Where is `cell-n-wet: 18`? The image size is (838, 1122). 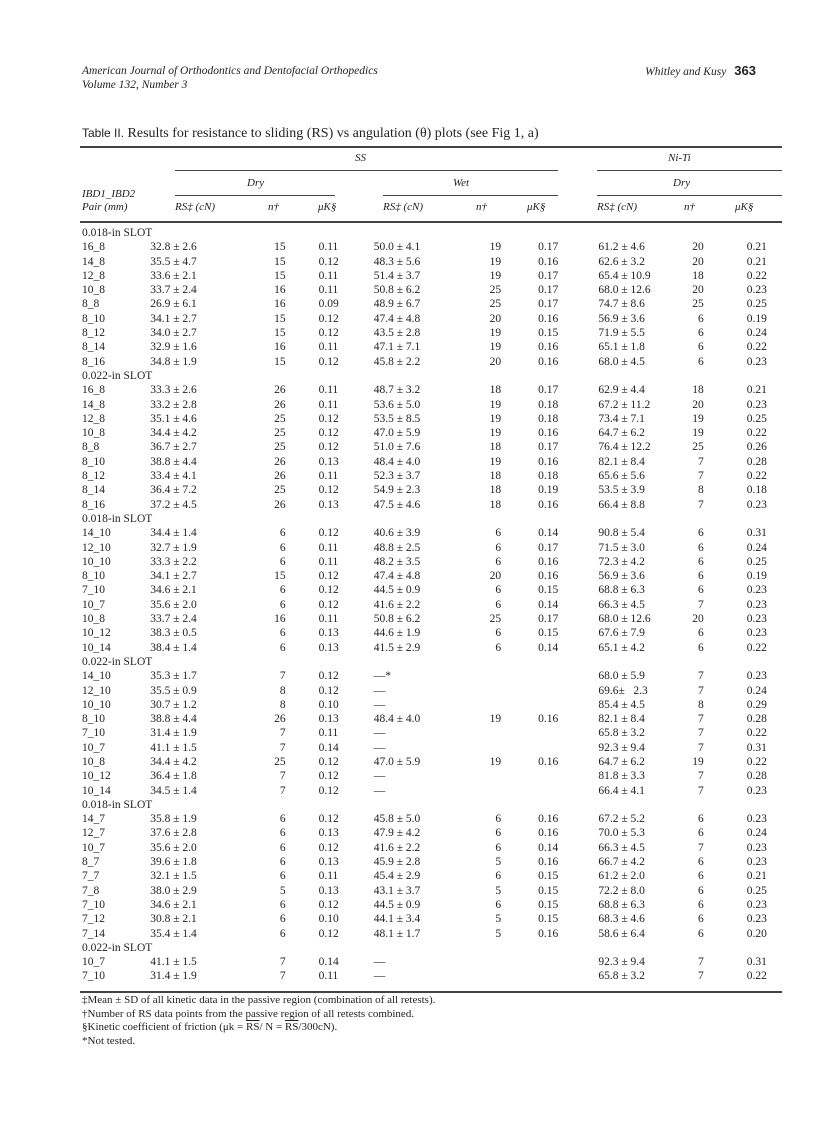 cell-n-wet: 18 is located at coordinates (495, 476).